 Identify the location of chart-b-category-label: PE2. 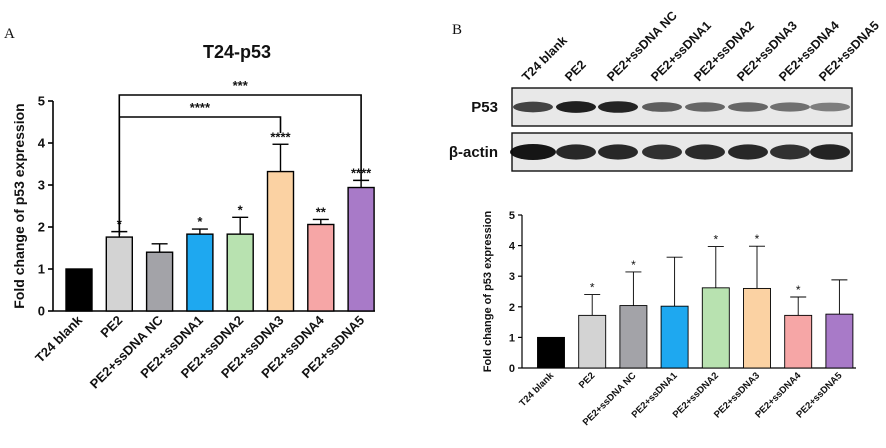
(587, 380).